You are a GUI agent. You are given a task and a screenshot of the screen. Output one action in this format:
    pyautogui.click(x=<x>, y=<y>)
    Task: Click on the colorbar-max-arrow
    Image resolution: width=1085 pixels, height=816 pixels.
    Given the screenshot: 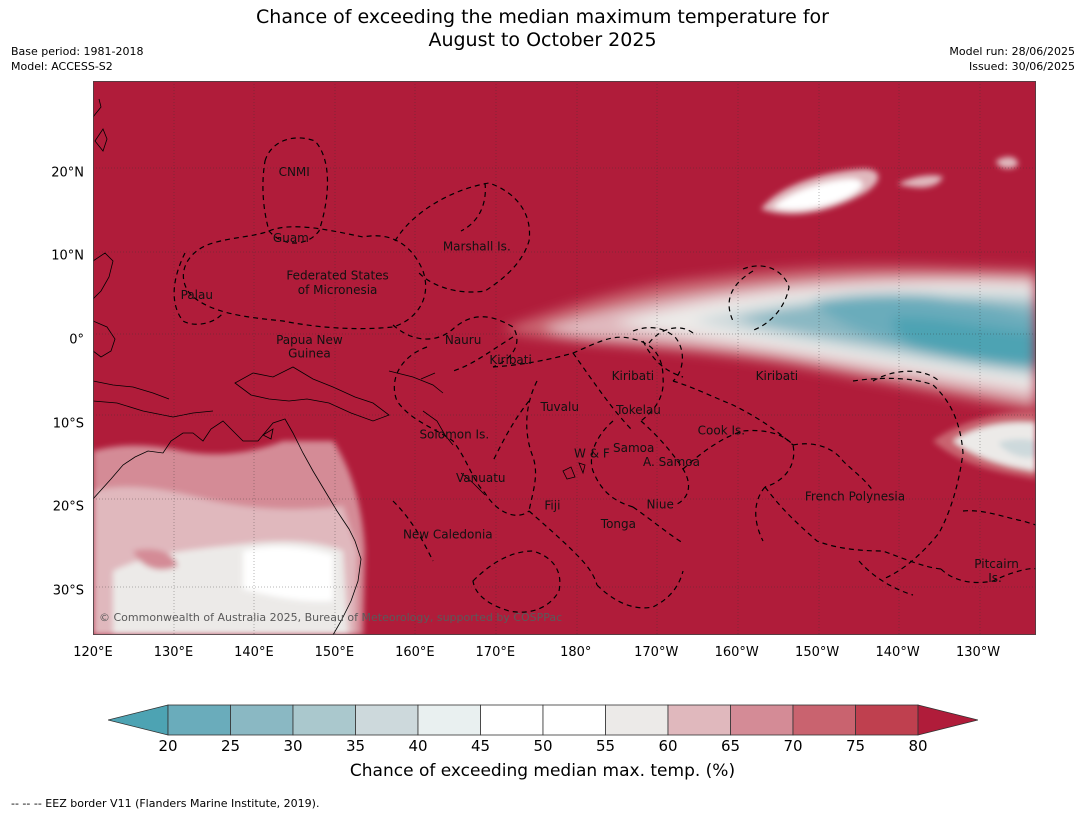 What is the action you would take?
    pyautogui.click(x=947, y=720)
    